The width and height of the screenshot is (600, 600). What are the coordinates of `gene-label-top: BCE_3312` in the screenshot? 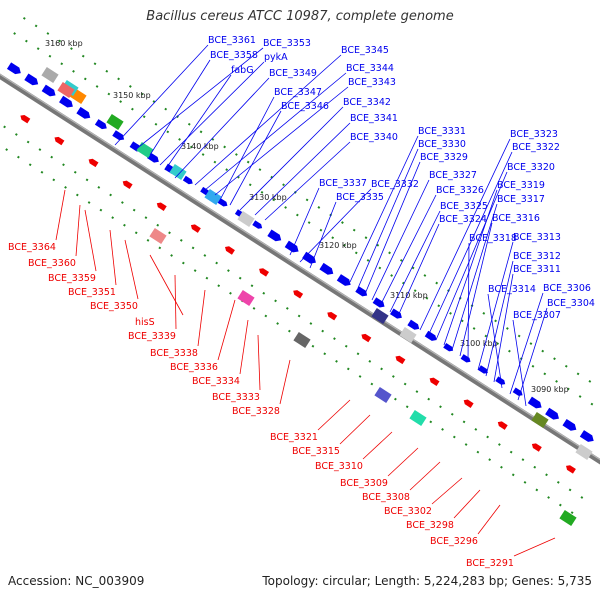 It's located at (537, 256).